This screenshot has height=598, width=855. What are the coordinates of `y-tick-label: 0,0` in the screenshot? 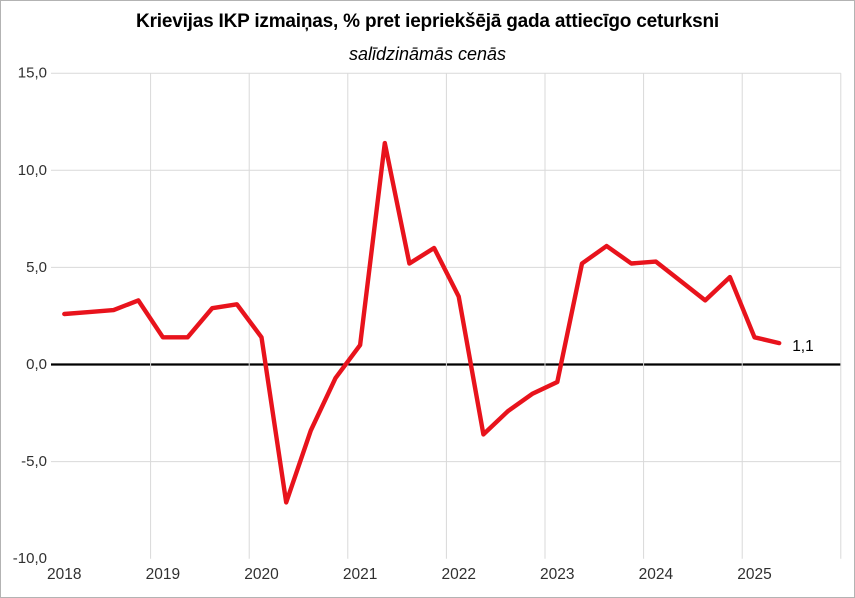 It's located at (36, 364).